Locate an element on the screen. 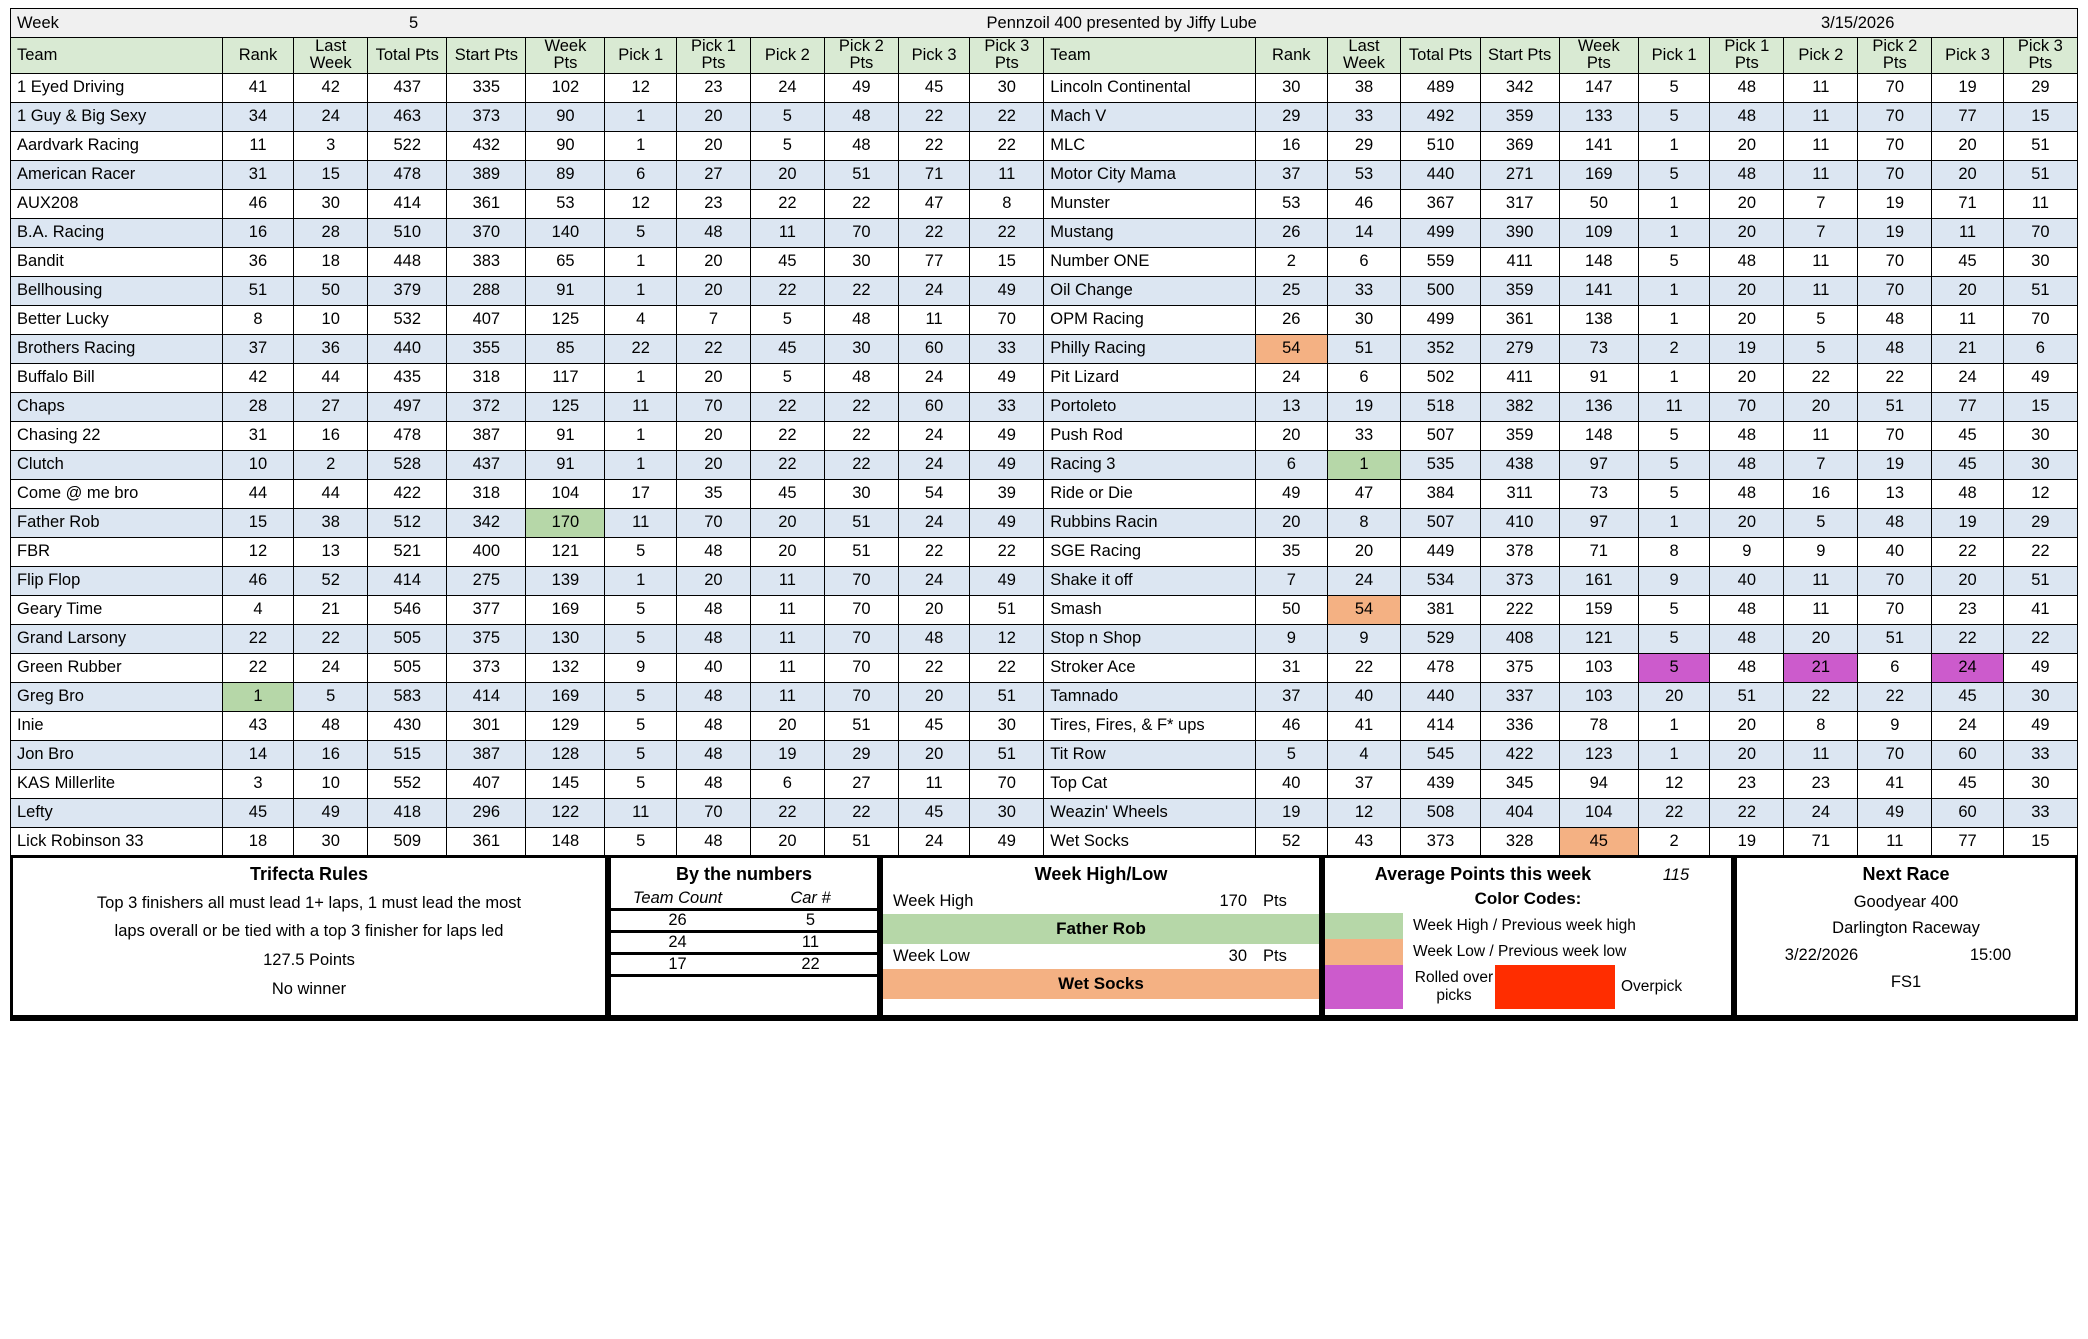 This screenshot has width=2088, height=1339. cell-r-team: Rubbins Racin is located at coordinates (1150, 522).